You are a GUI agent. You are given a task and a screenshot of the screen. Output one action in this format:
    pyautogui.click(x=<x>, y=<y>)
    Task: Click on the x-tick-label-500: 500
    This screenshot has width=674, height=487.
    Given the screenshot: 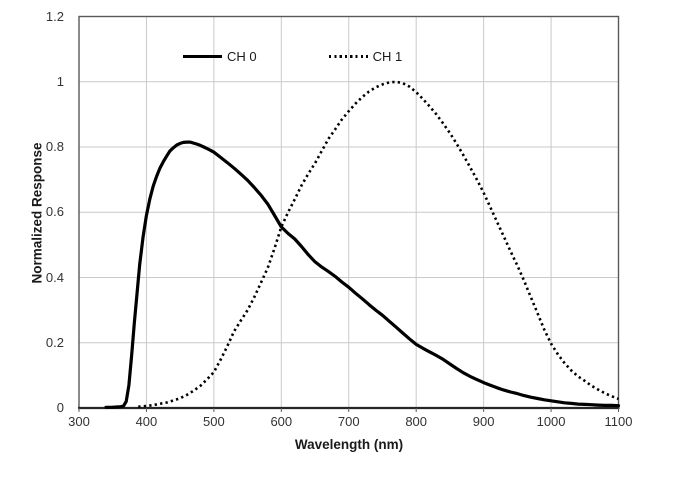 What is the action you would take?
    pyautogui.click(x=214, y=421)
    